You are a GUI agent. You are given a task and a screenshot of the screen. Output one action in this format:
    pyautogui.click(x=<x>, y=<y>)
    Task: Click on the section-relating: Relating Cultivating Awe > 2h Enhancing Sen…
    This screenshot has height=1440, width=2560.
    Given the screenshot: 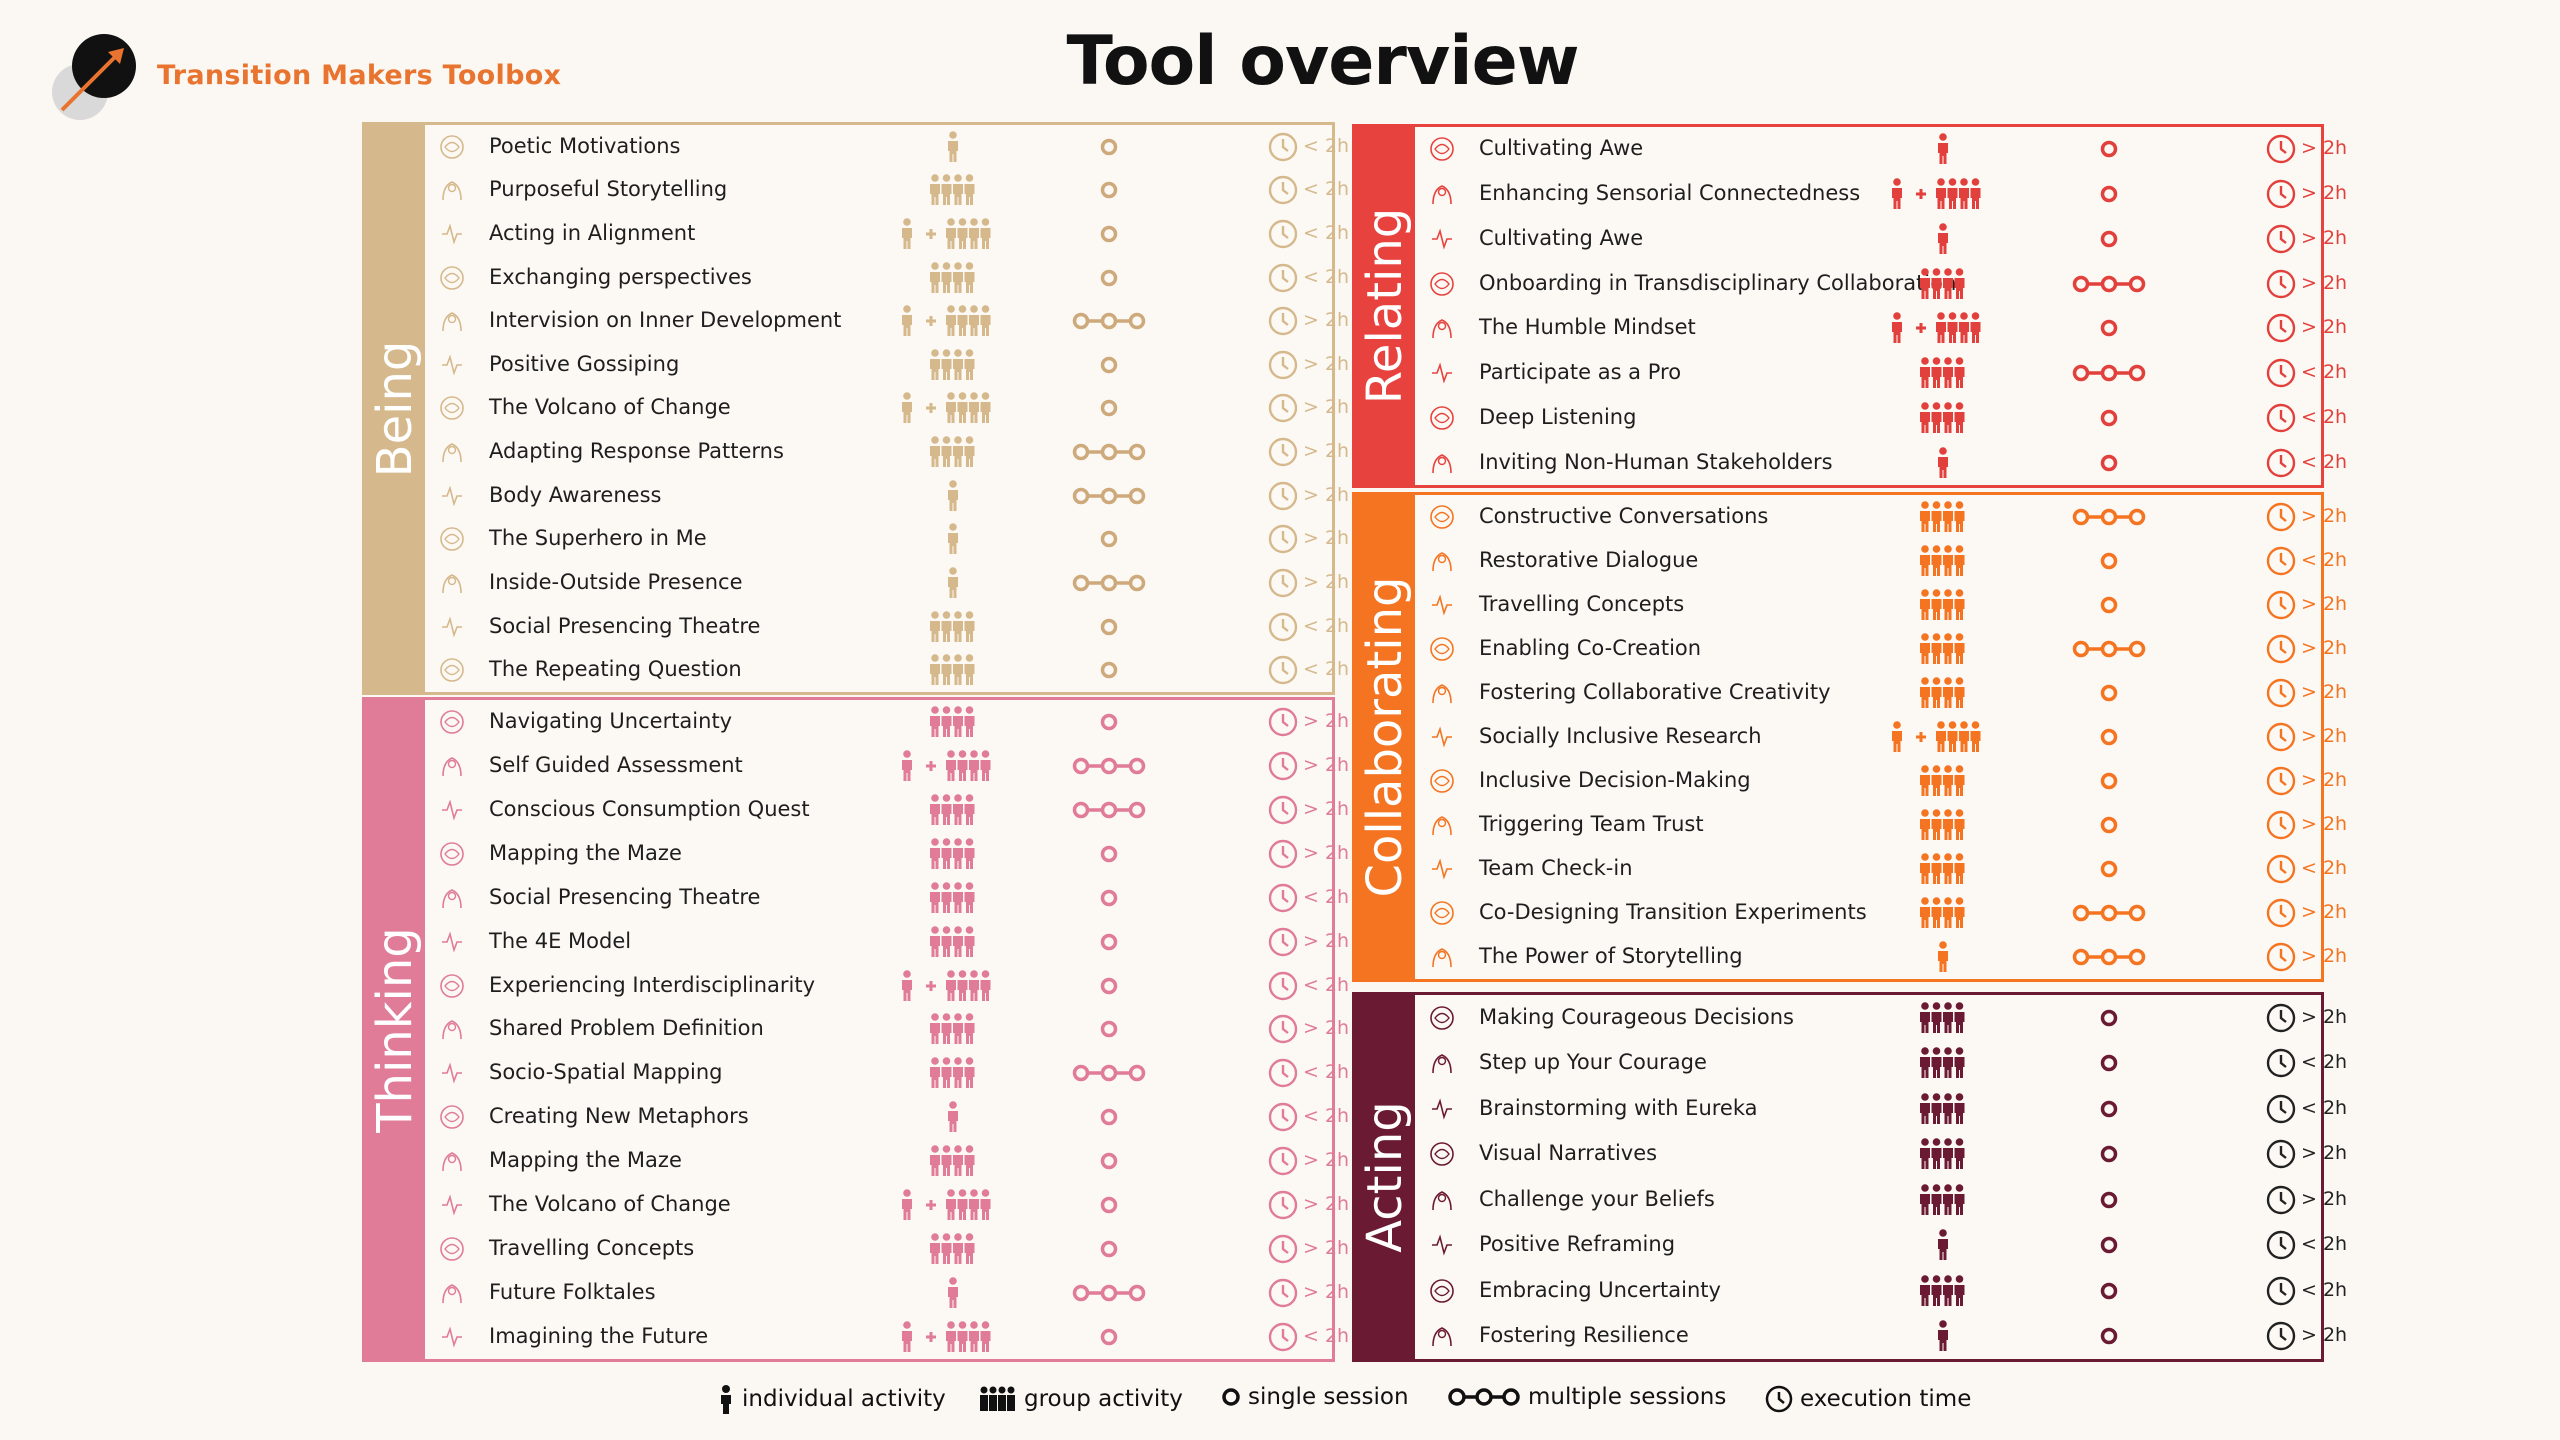 What is the action you would take?
    pyautogui.click(x=1849, y=306)
    